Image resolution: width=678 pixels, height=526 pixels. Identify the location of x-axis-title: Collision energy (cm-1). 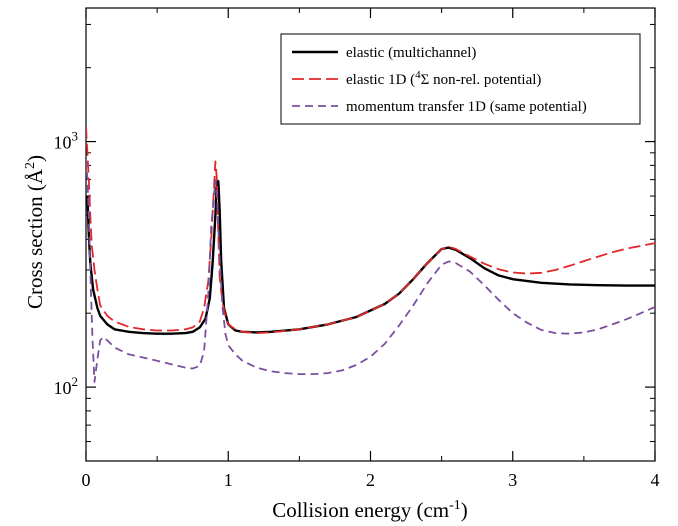
(370, 510).